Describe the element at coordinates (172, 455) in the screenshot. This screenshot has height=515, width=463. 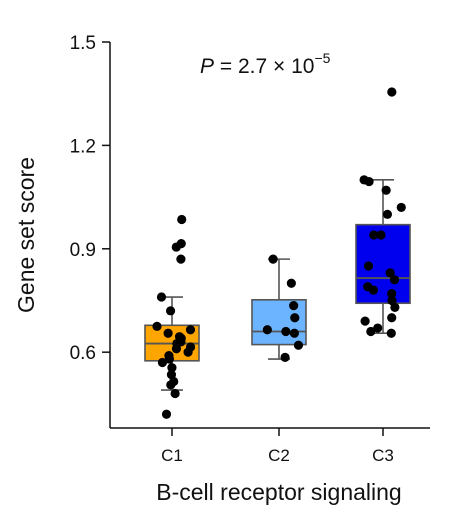
I see `x-tick-label: C1` at that location.